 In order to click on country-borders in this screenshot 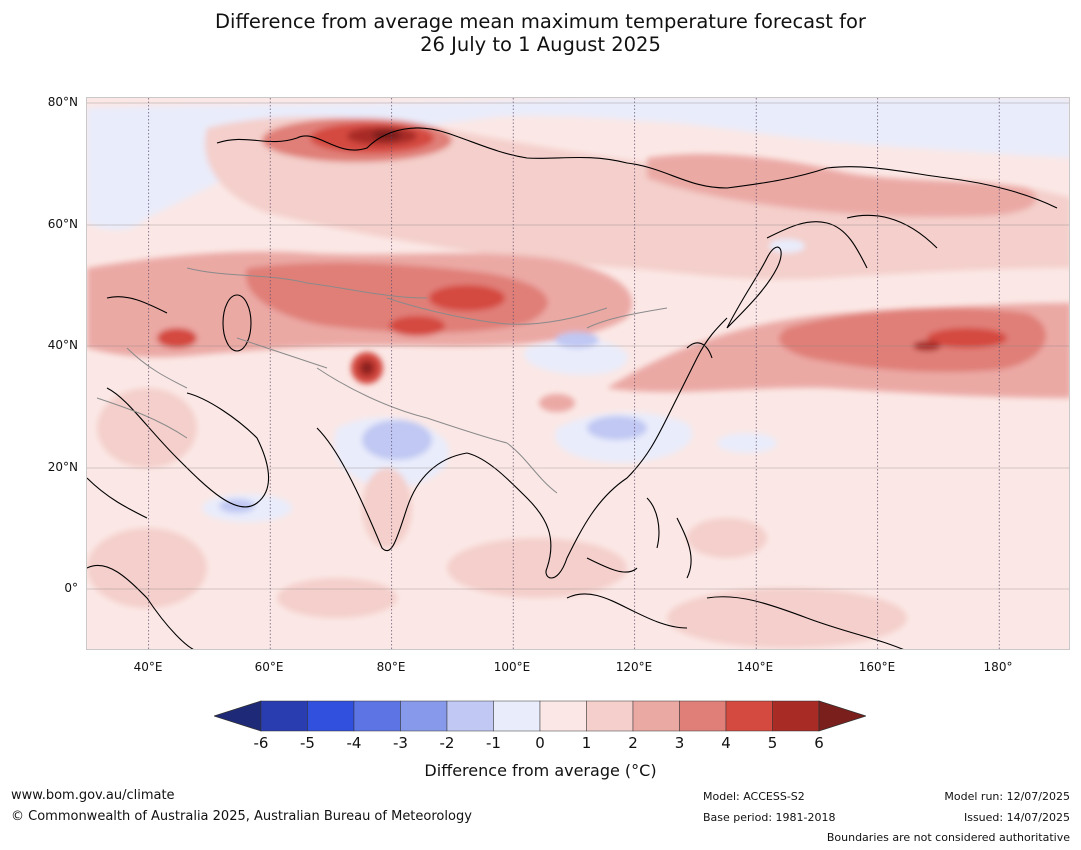, I will do `click(382, 380)`.